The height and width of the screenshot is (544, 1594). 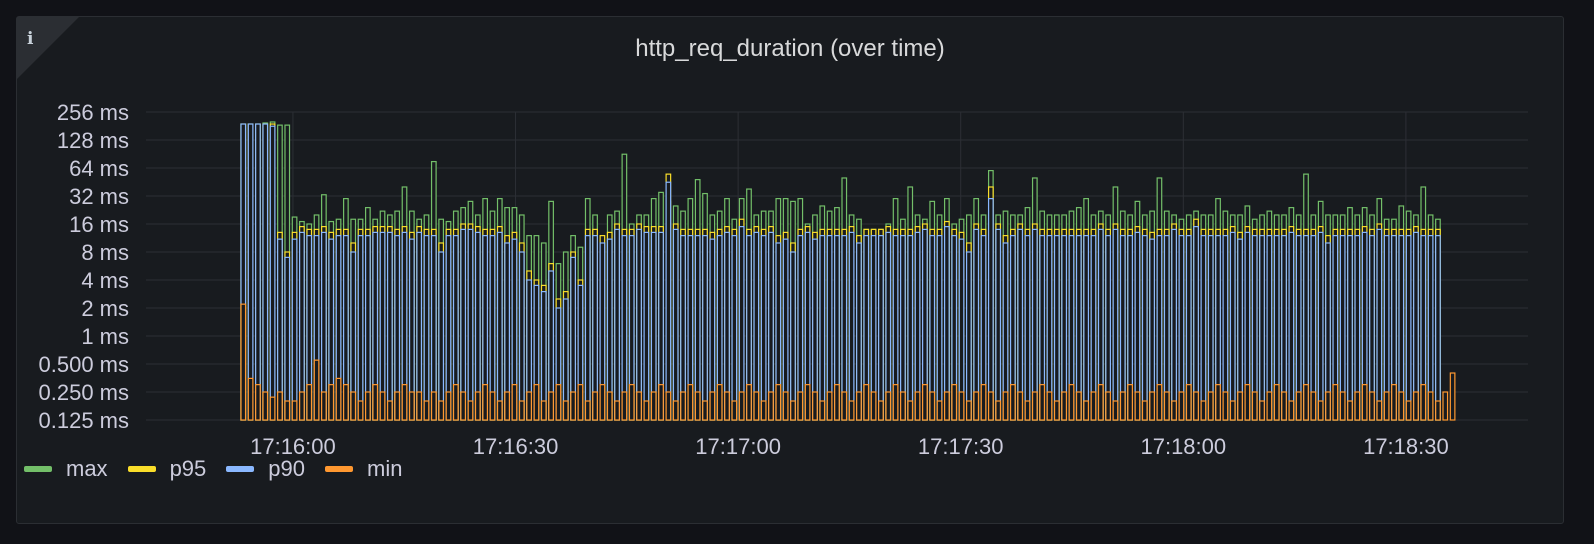 What do you see at coordinates (99, 224) in the screenshot?
I see `y-tick-label: 16 ms` at bounding box center [99, 224].